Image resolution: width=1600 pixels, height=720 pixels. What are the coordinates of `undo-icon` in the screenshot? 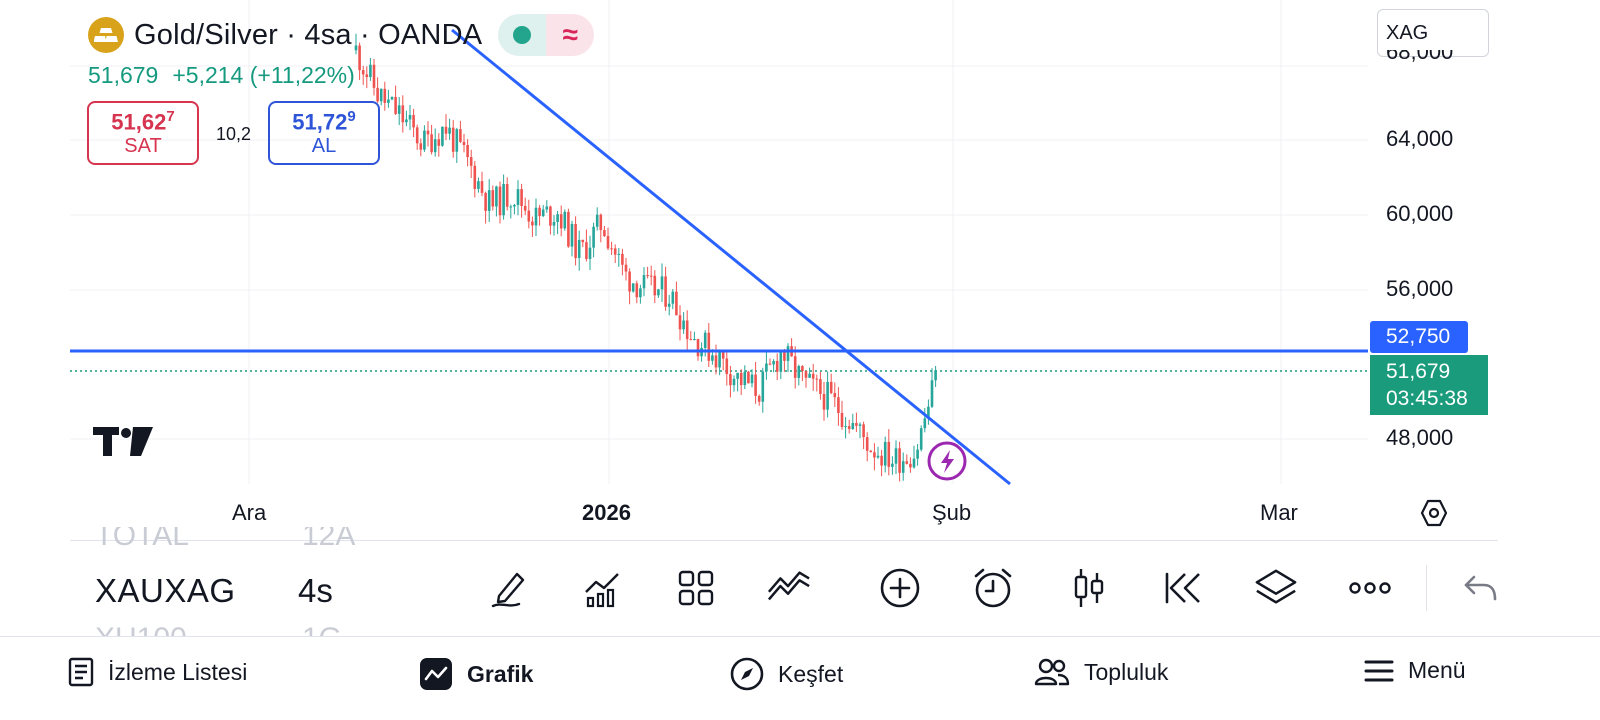 It's located at (1480, 588).